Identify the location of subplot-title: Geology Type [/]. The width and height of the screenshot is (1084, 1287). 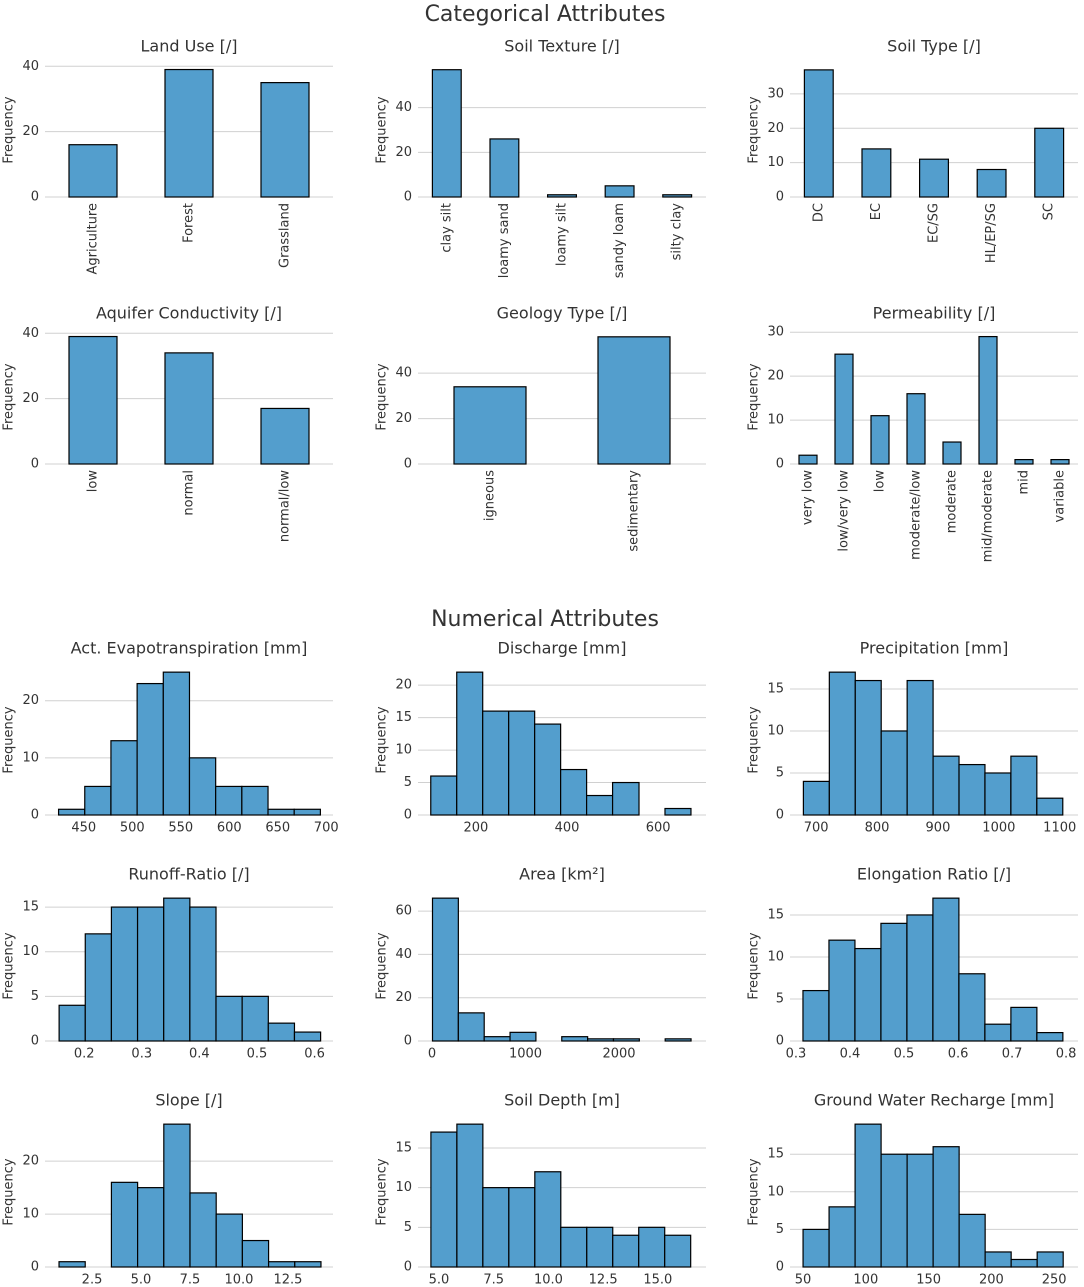
(562, 313).